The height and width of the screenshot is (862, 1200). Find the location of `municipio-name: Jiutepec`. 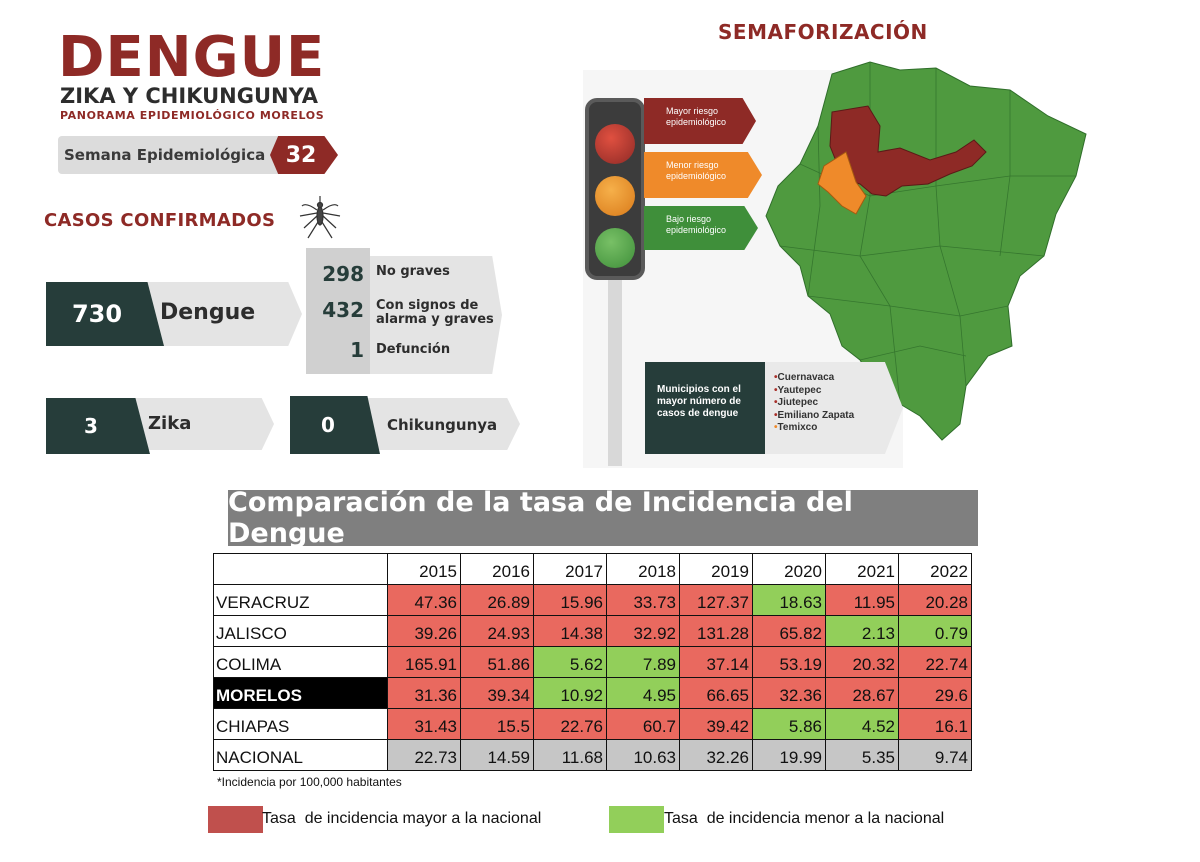

municipio-name: Jiutepec is located at coordinates (798, 402).